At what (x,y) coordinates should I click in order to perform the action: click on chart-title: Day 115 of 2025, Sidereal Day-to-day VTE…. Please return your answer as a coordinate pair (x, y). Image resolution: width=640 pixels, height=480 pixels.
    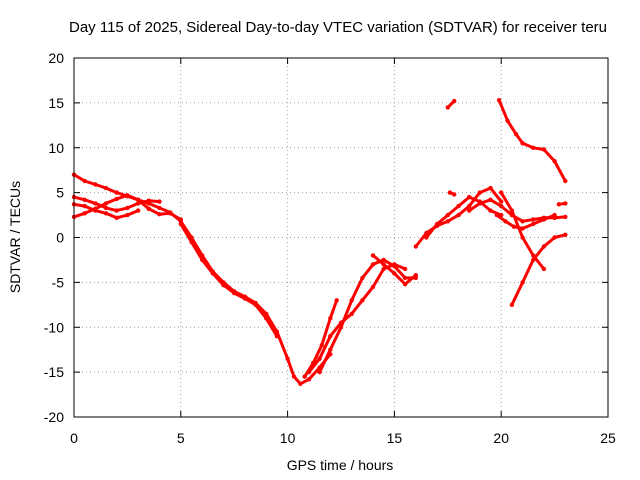
    Looking at the image, I should click on (338, 27).